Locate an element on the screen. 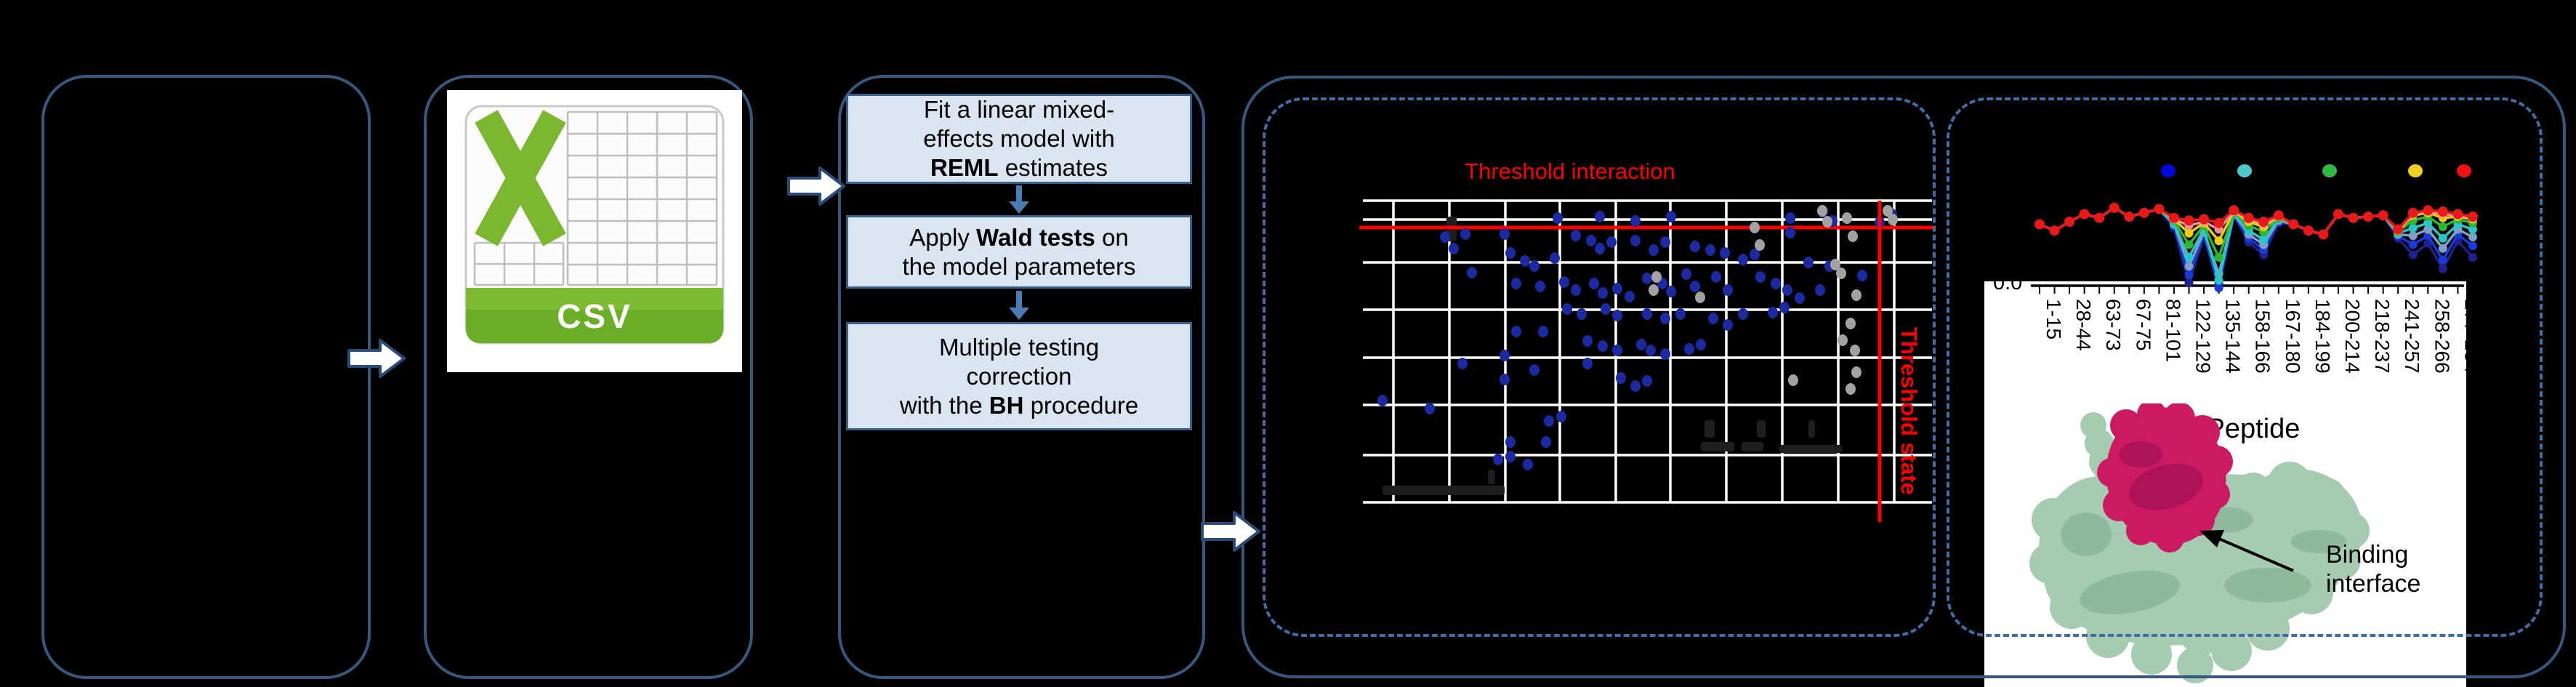 This screenshot has width=2576, height=687. step-box-wald-tests-label: Apply Wald tests on the model parameters is located at coordinates (1019, 251).